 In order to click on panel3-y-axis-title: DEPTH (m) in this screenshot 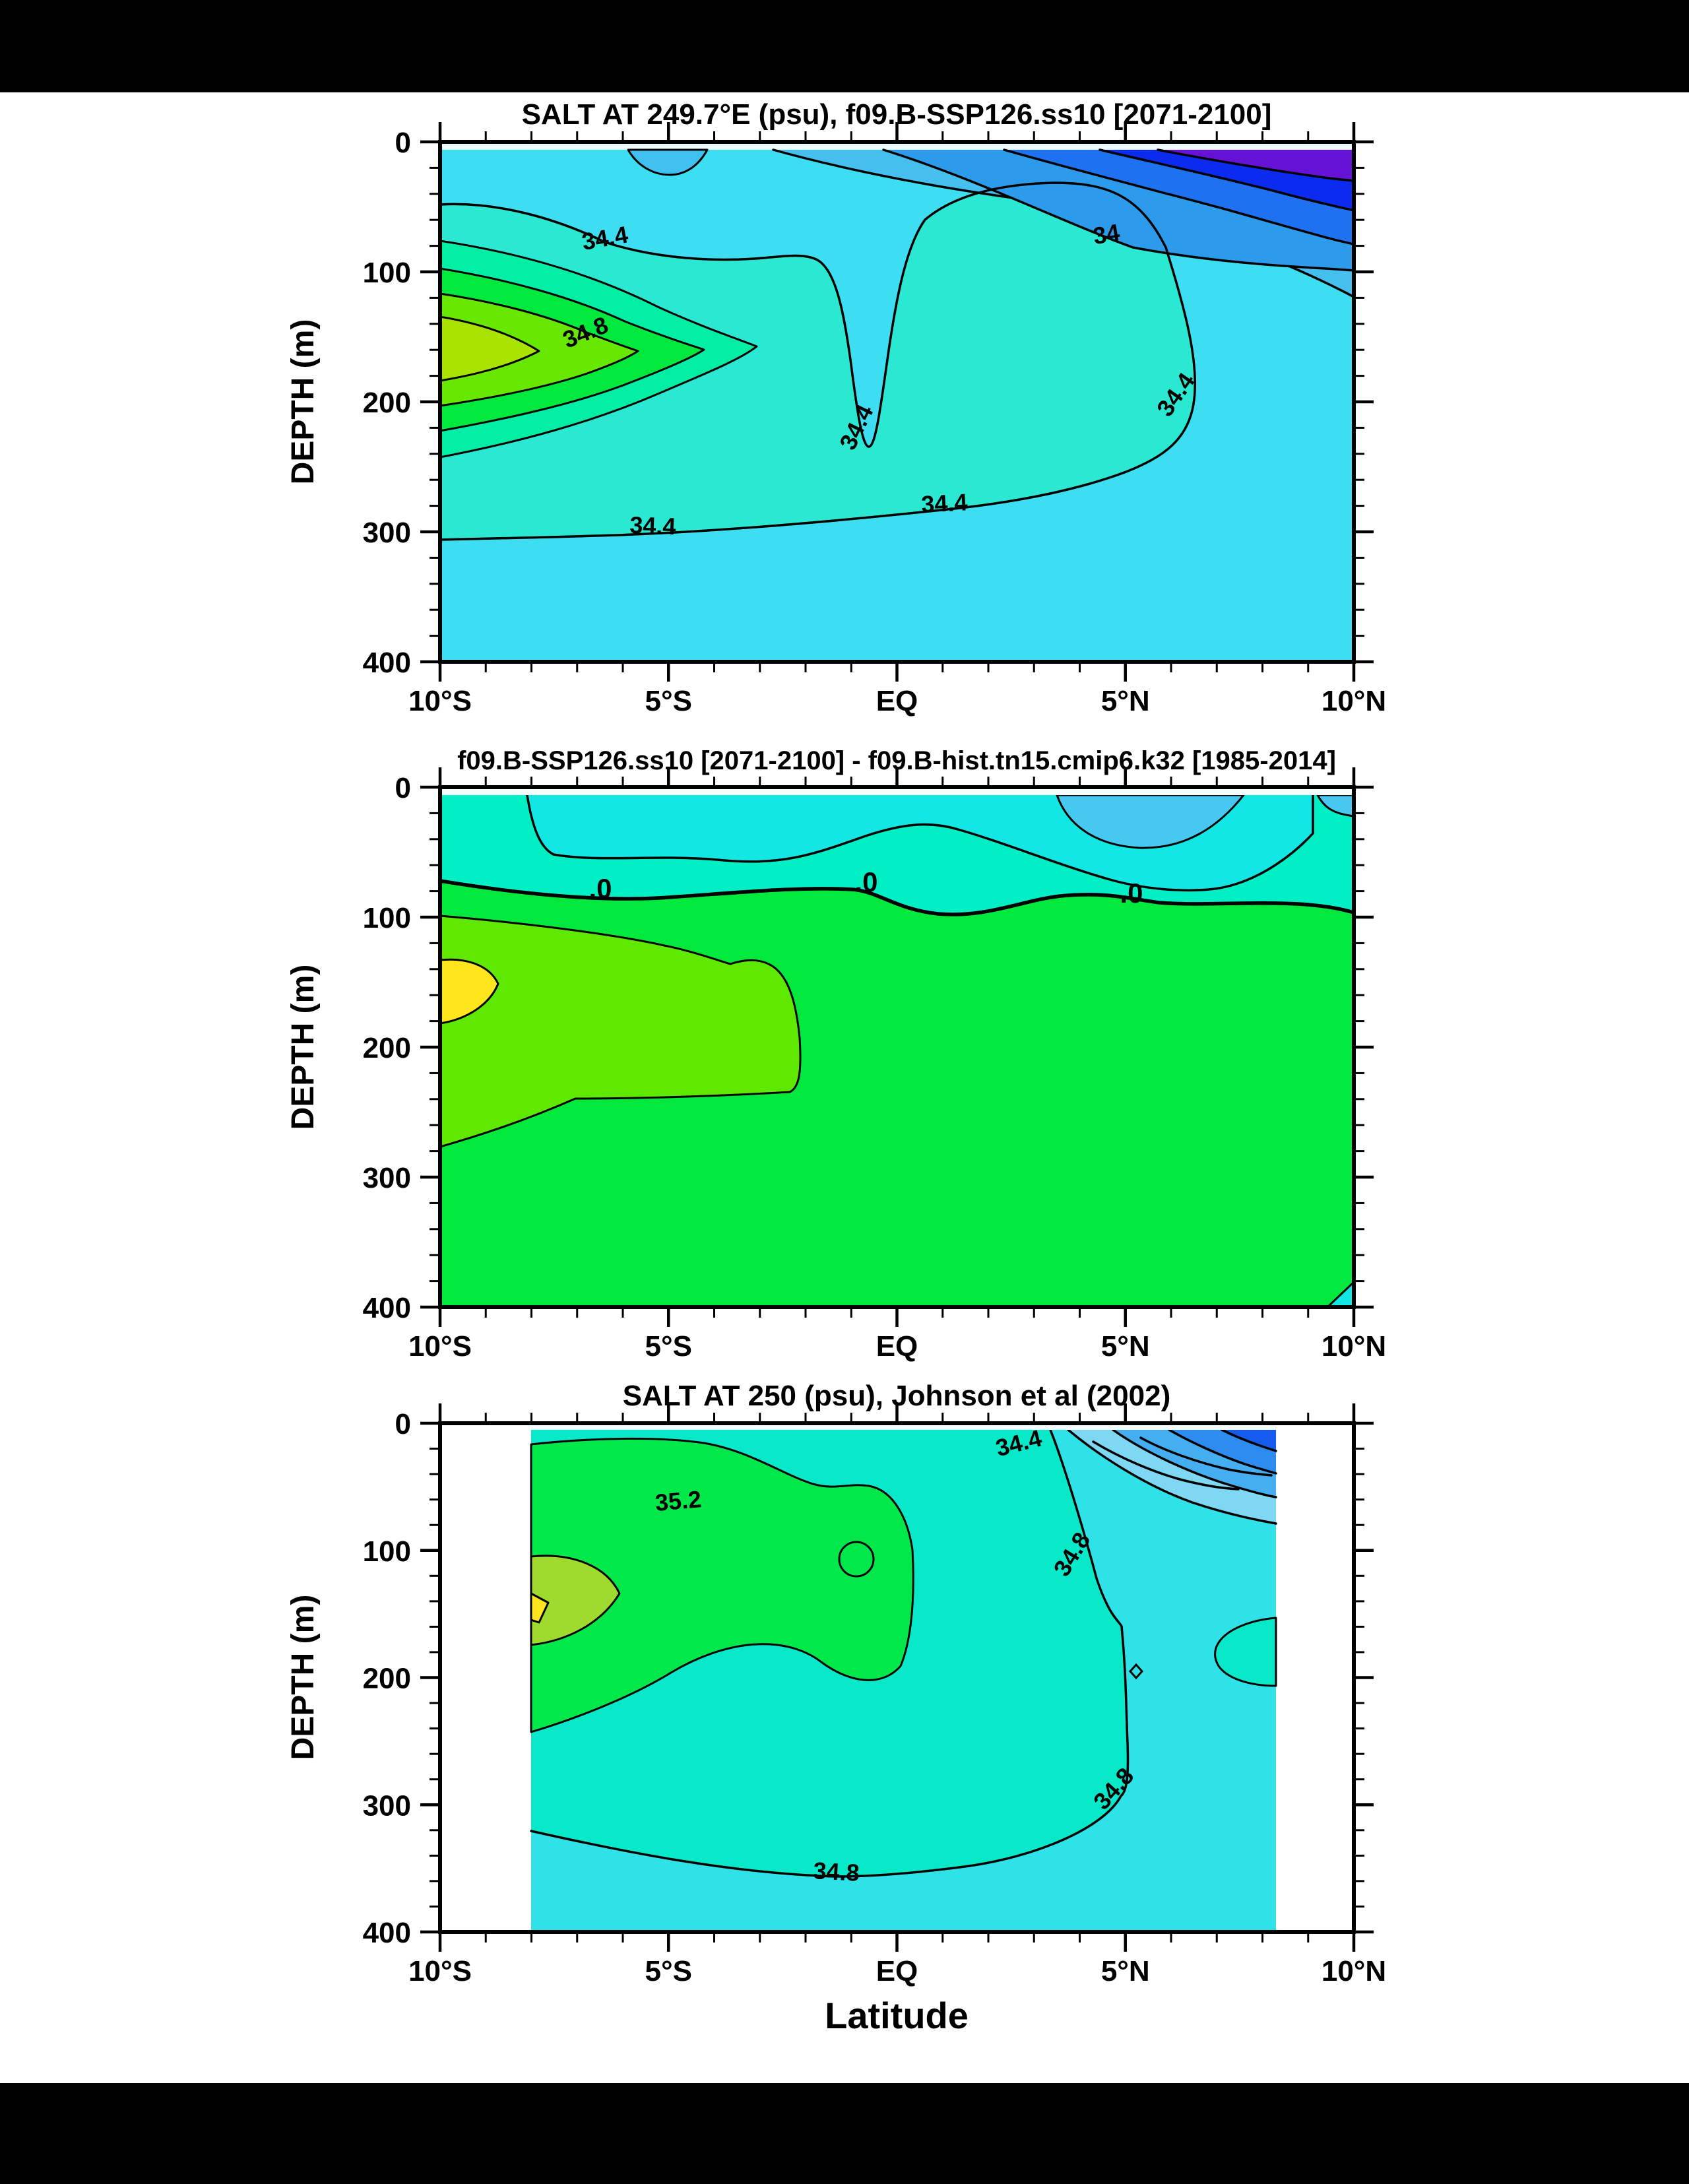, I will do `click(303, 1677)`.